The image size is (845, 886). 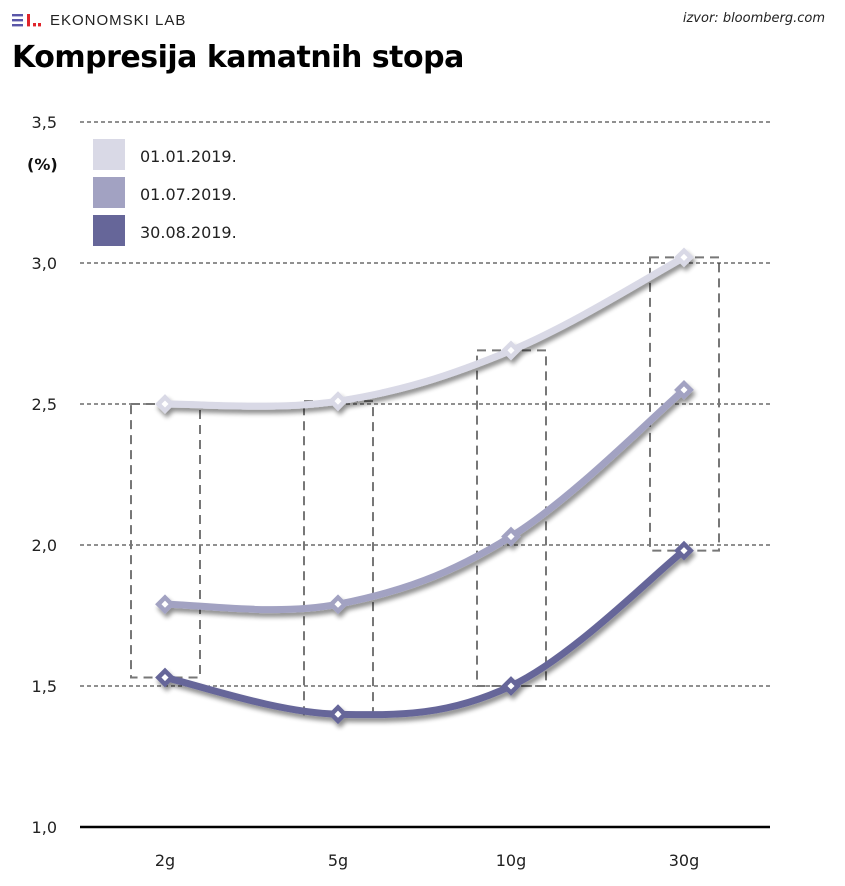 What do you see at coordinates (44, 827) in the screenshot?
I see `y-tick-label: 1,0` at bounding box center [44, 827].